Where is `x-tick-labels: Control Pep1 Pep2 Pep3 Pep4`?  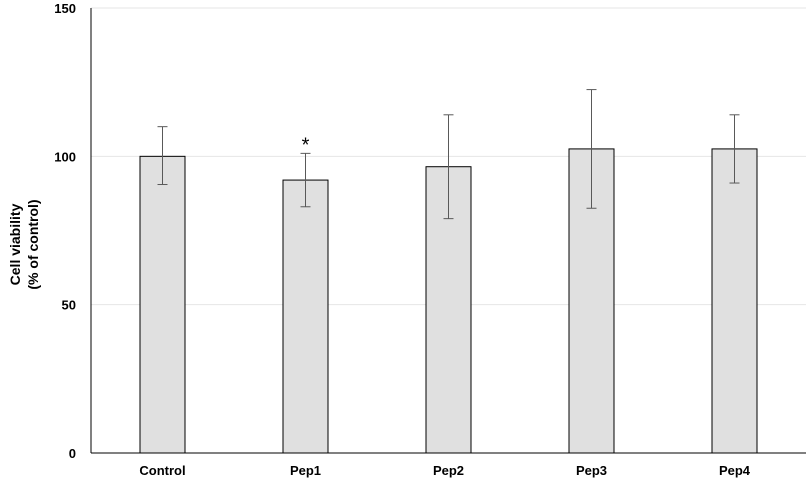 x-tick-labels: Control Pep1 Pep2 Pep3 Pep4 is located at coordinates (444, 470).